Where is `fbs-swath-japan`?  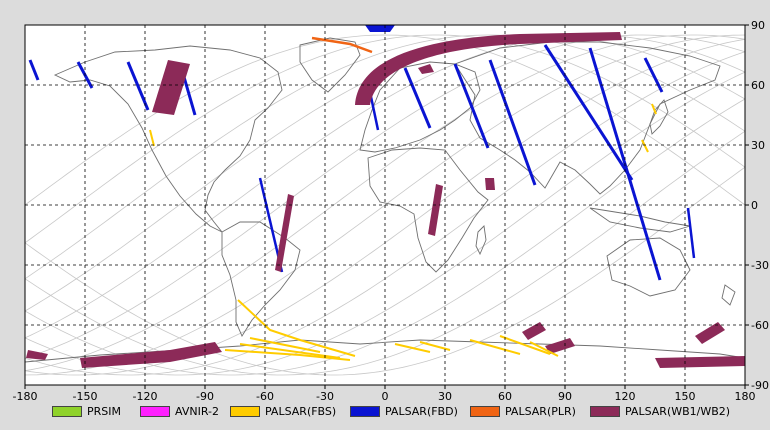
fbs-swath-japan is located at coordinates (645, 146).